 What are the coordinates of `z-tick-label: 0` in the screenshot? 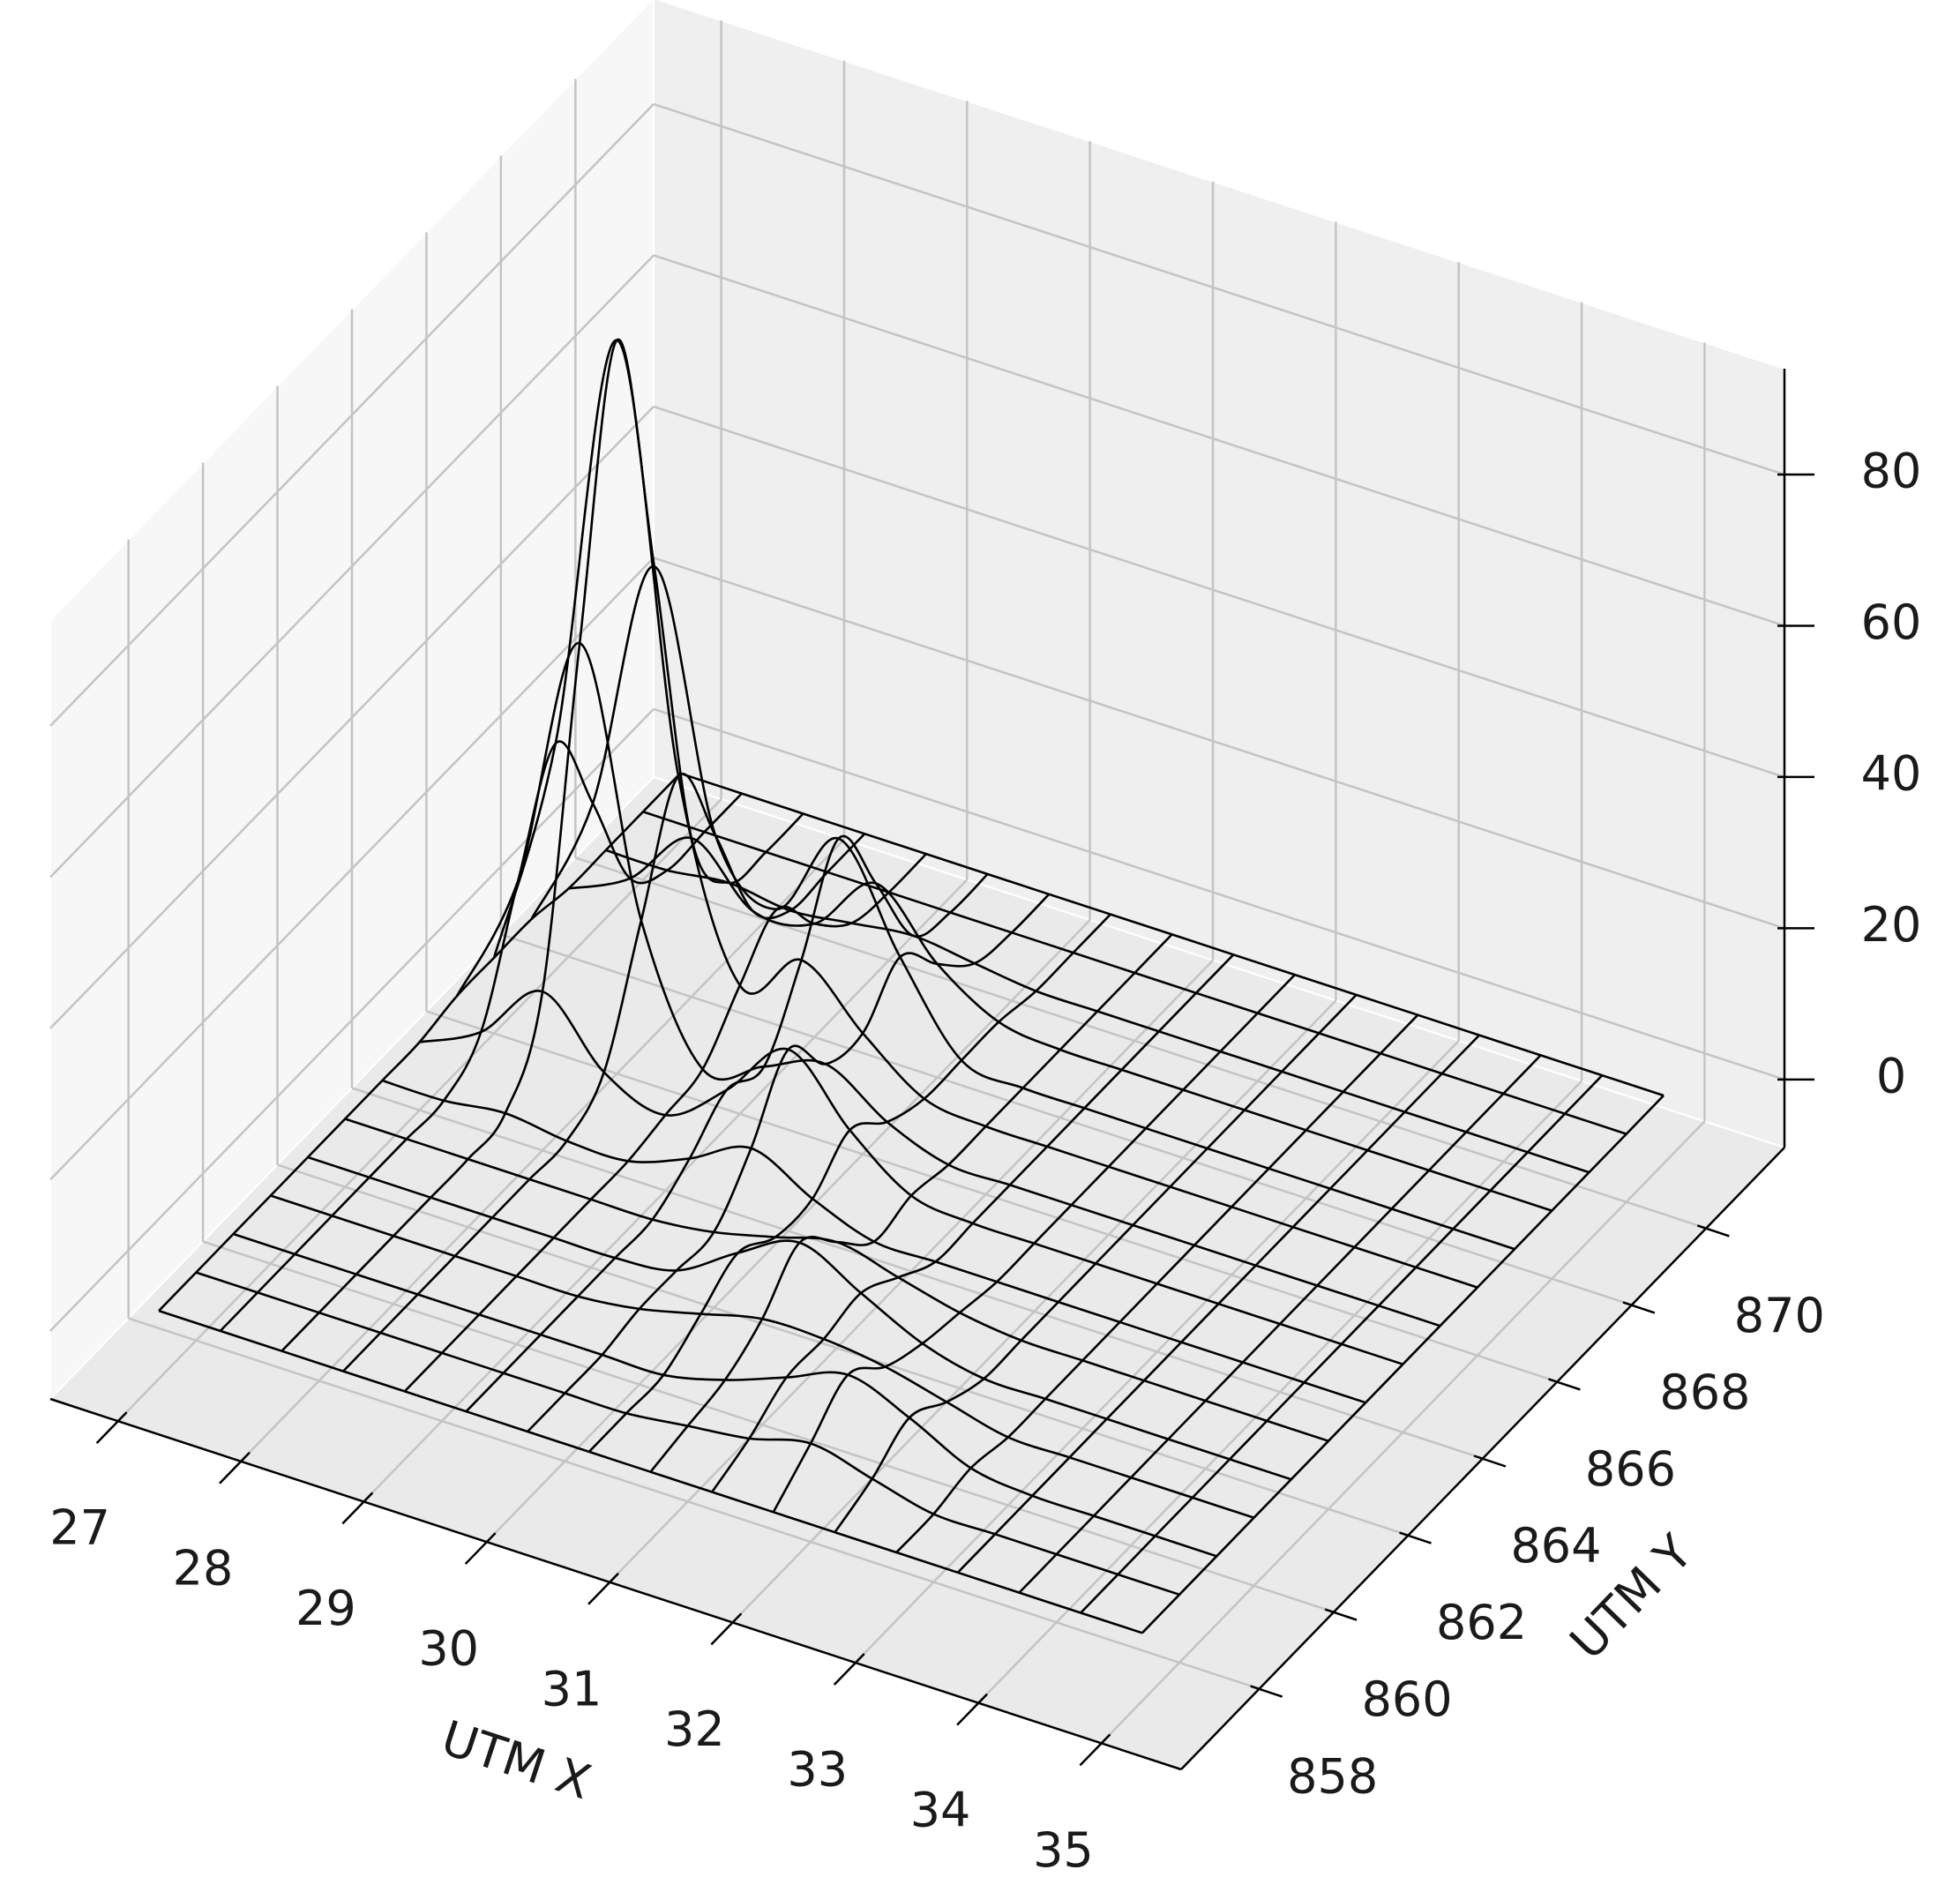 It's located at (1891, 1075).